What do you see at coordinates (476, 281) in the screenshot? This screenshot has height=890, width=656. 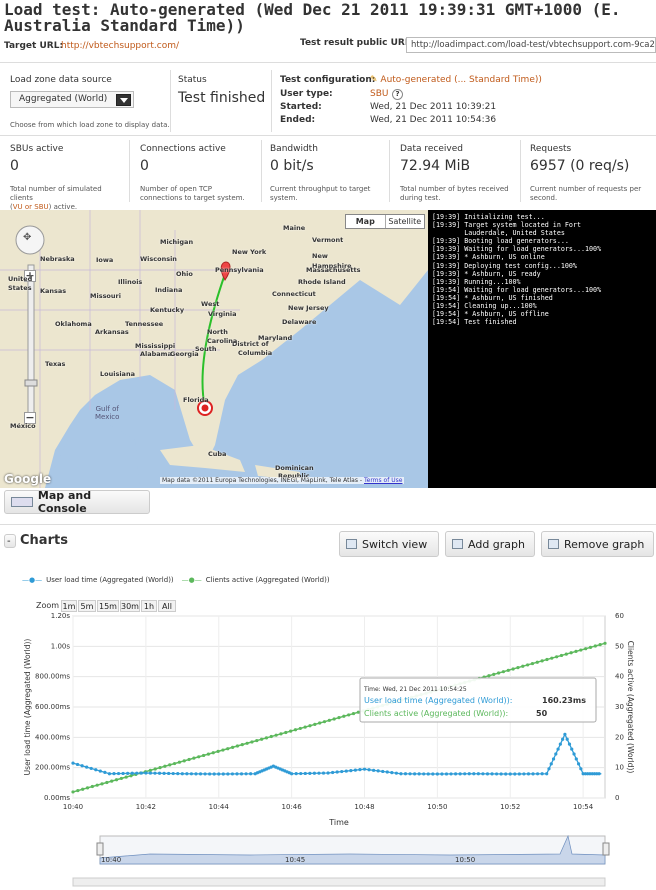 I see `console-line: [19:39] Running...100%` at bounding box center [476, 281].